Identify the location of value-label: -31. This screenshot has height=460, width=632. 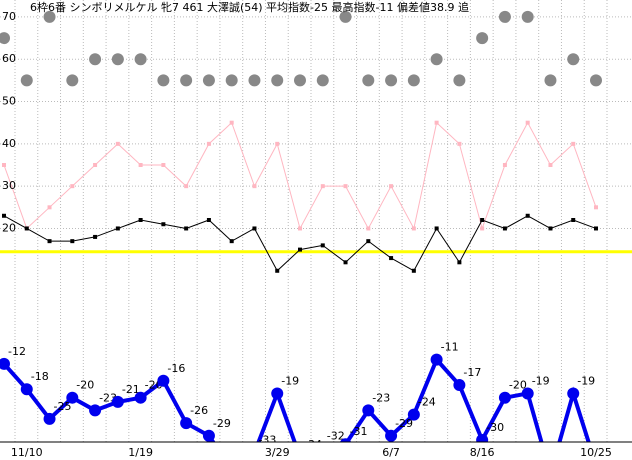
(359, 431).